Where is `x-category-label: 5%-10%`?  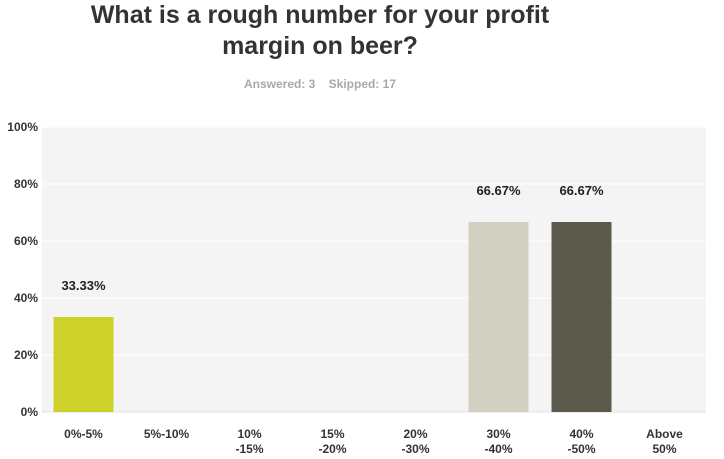 x-category-label: 5%-10% is located at coordinates (167, 434).